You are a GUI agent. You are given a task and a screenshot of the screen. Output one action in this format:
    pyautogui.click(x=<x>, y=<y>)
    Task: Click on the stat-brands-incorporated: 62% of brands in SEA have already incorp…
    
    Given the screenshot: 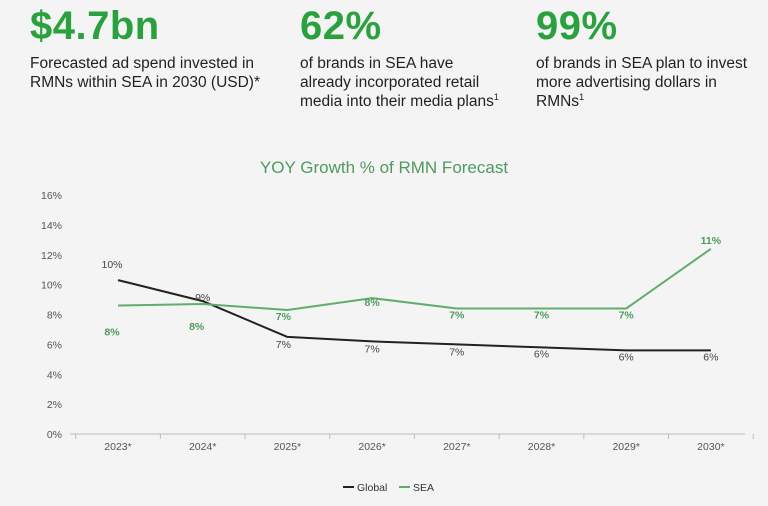 What is the action you would take?
    pyautogui.click(x=400, y=57)
    